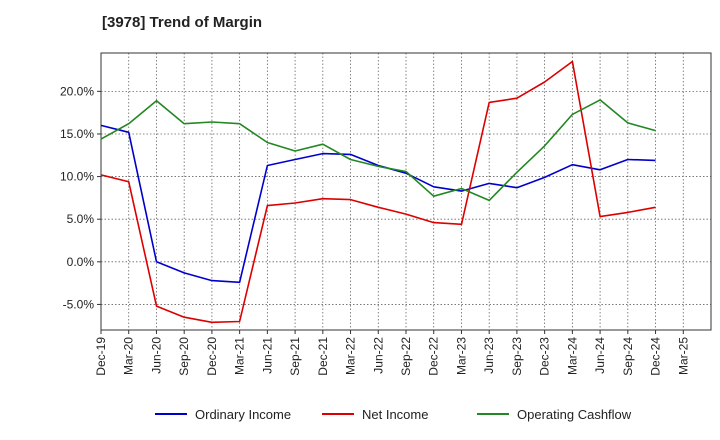 The height and width of the screenshot is (440, 720). What do you see at coordinates (101, 356) in the screenshot?
I see `x-tick-label: Dec-19` at bounding box center [101, 356].